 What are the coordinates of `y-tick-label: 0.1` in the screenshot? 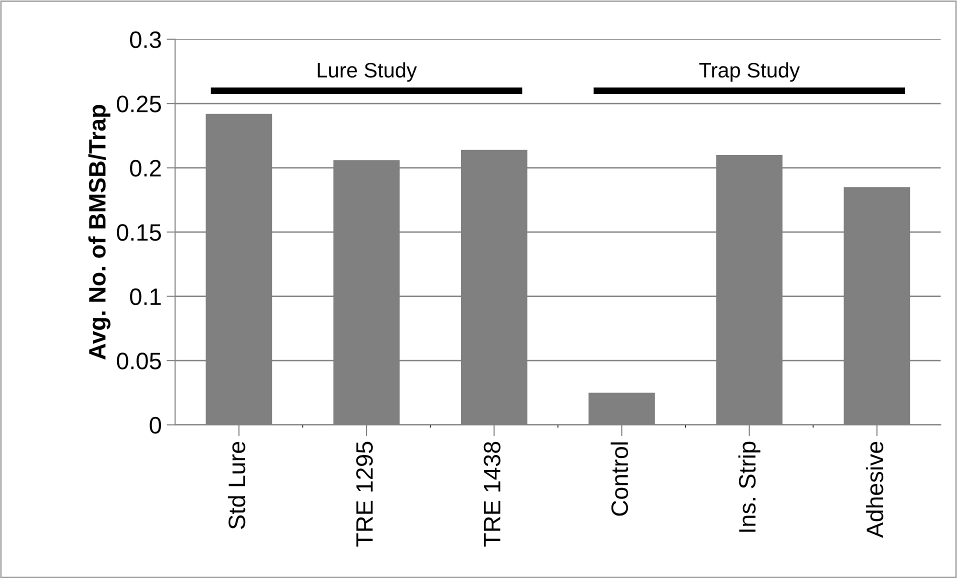 It's located at (145, 297).